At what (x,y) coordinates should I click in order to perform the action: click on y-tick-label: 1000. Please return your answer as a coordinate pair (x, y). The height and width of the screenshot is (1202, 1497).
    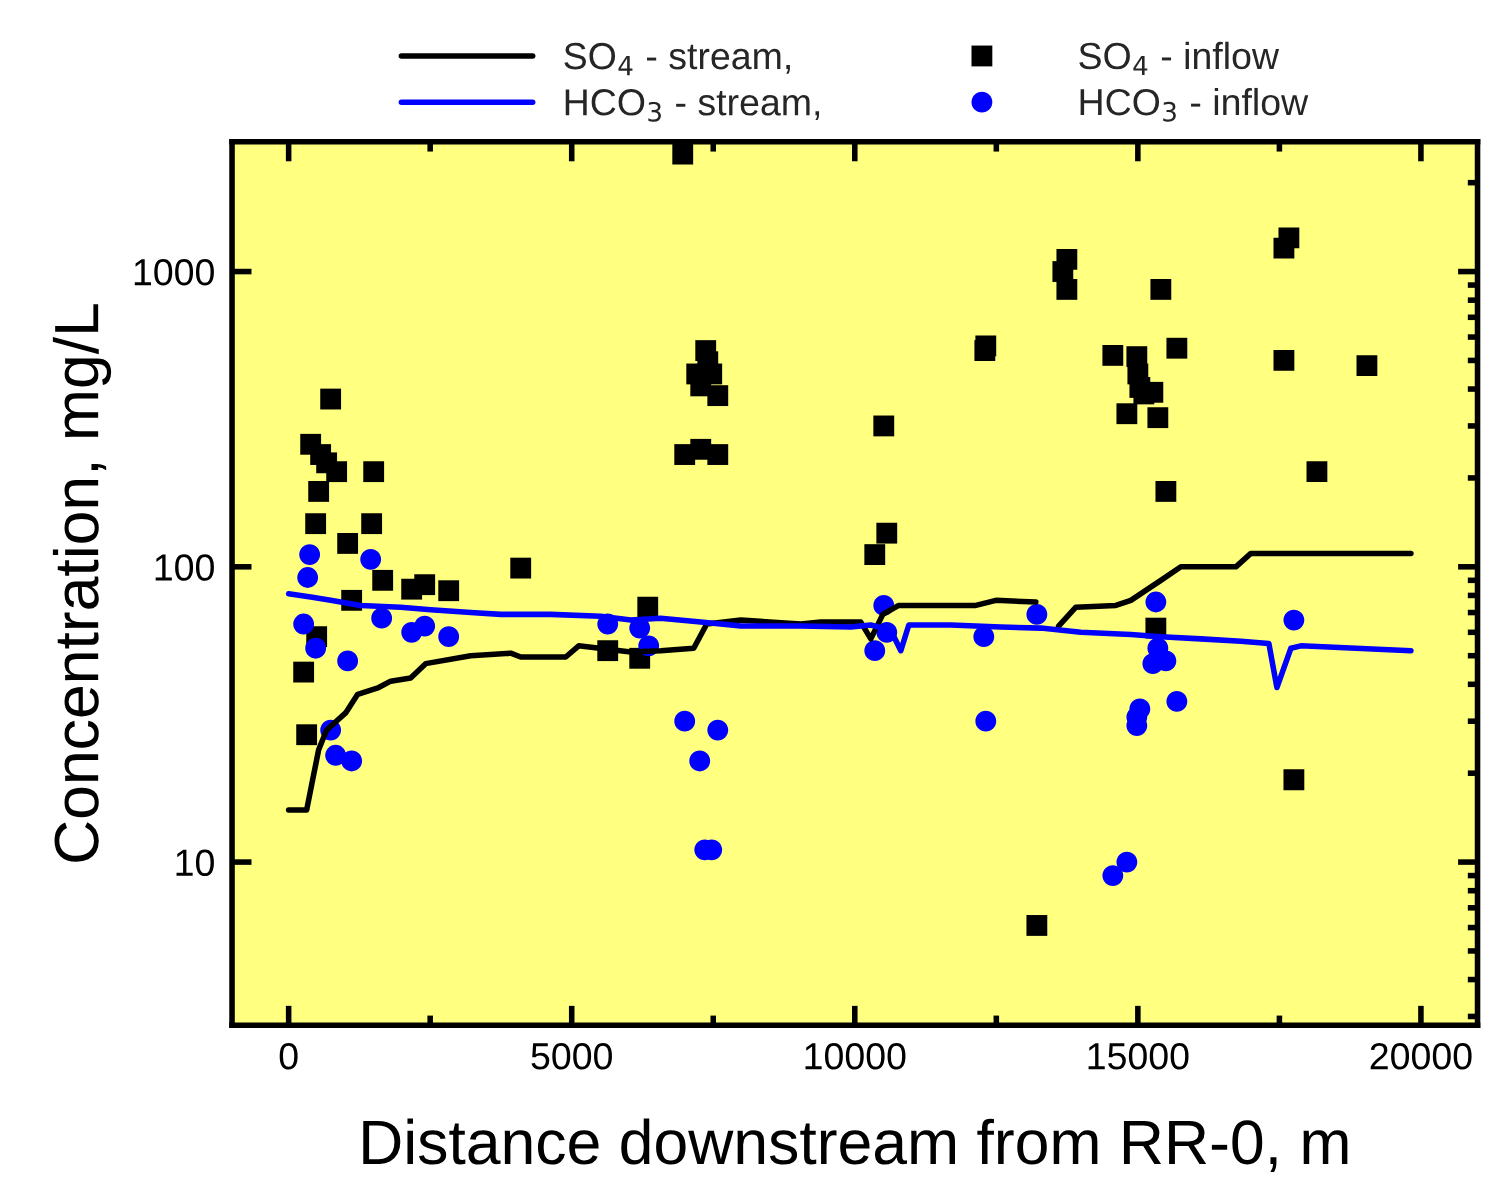
    Looking at the image, I should click on (174, 272).